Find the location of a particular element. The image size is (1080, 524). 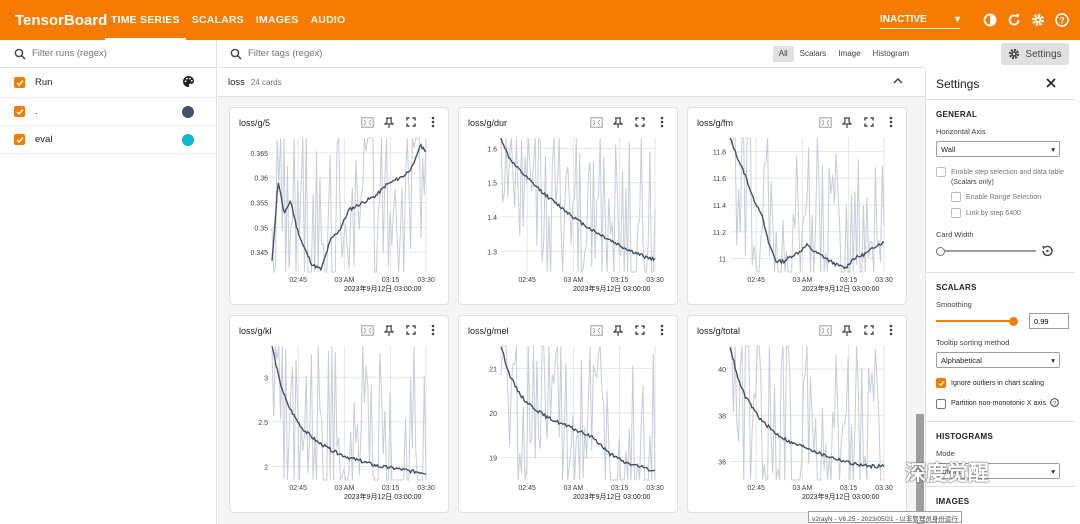

reset-icon is located at coordinates (1047, 252).